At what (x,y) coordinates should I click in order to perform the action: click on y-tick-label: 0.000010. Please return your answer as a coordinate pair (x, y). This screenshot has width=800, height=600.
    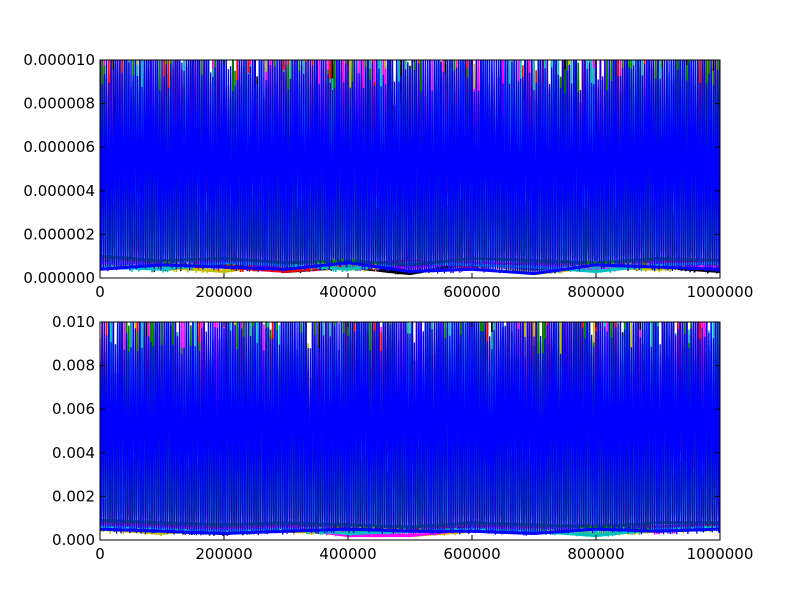
    Looking at the image, I should click on (59, 60).